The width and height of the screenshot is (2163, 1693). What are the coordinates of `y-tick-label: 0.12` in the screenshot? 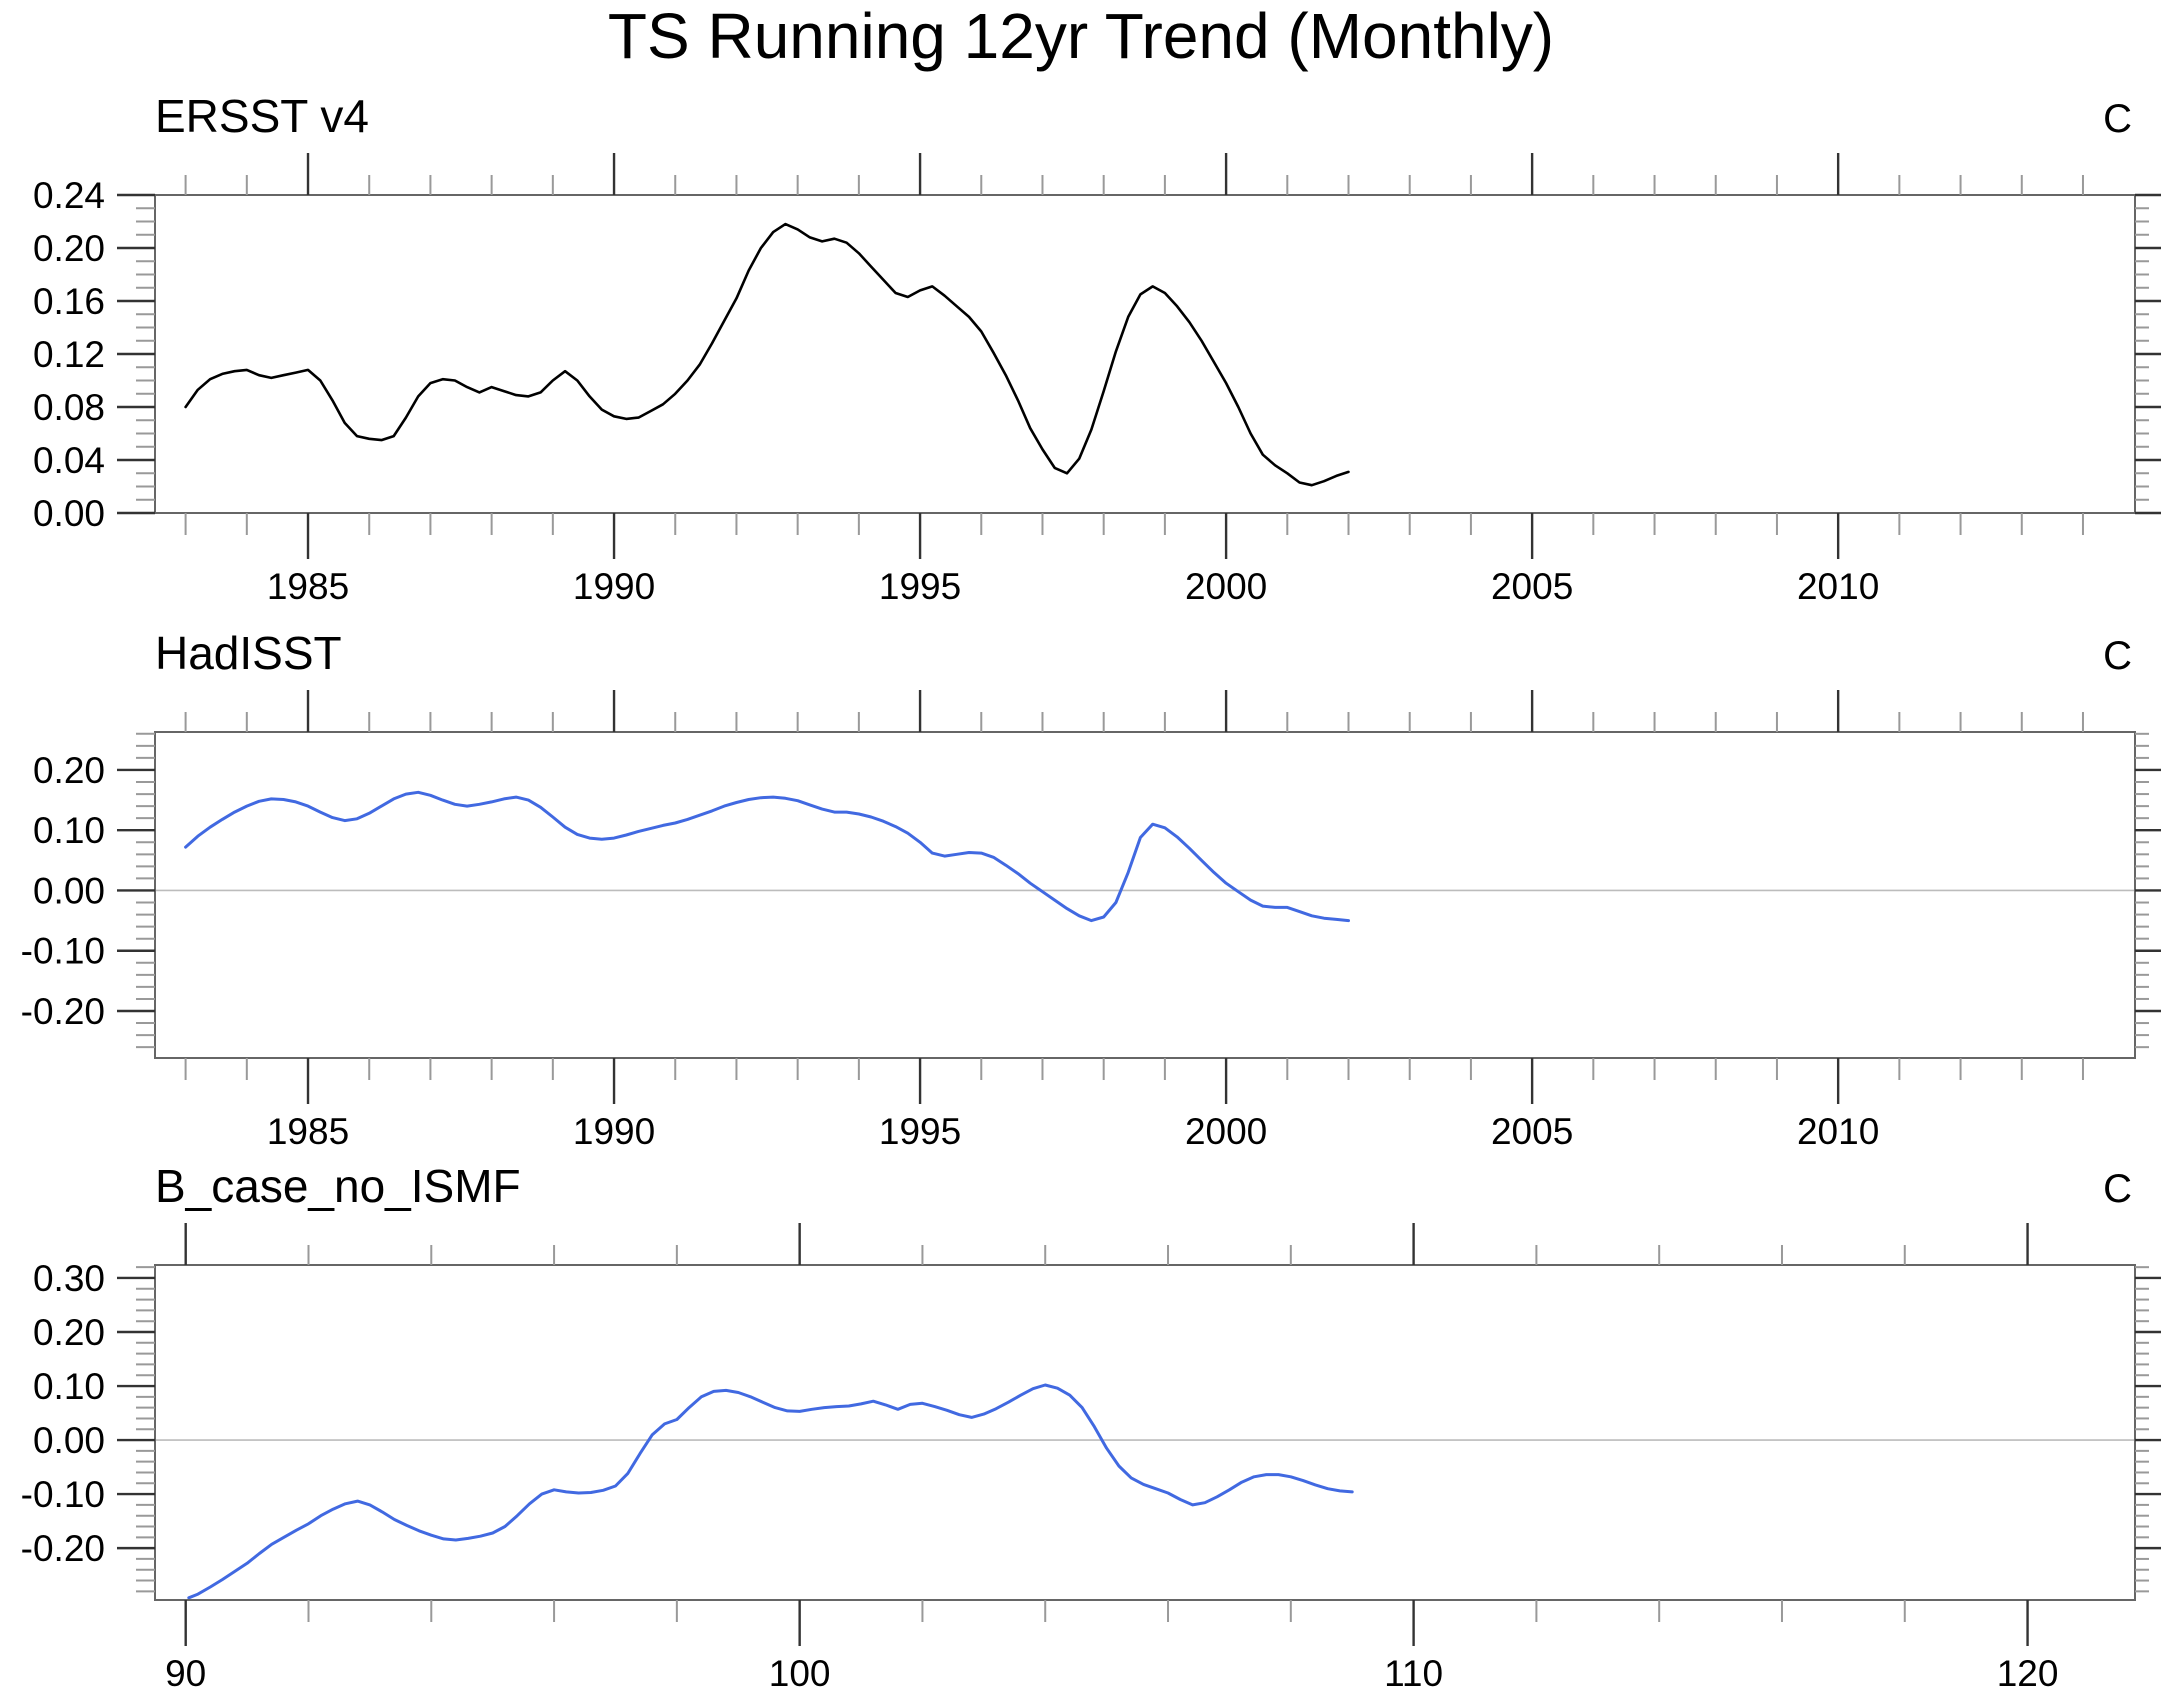 It's located at (69, 354).